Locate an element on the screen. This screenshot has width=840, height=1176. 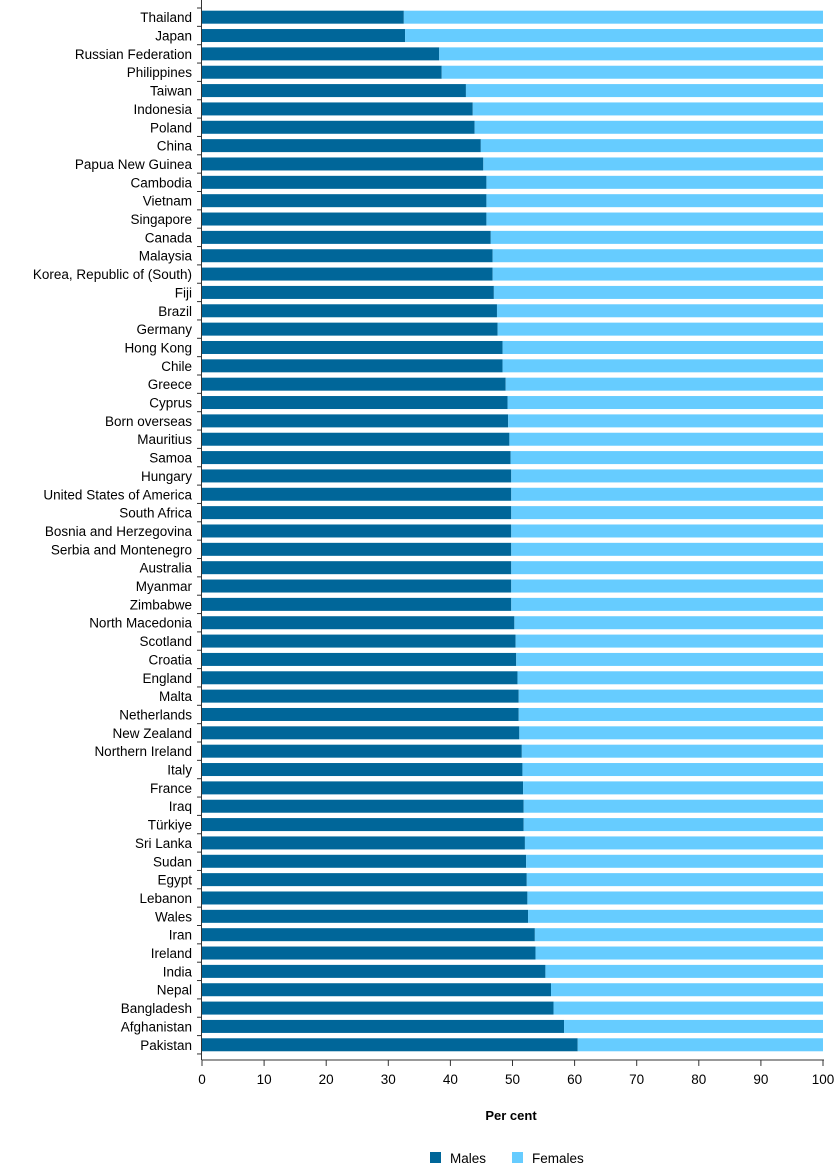
legend: Males Females is located at coordinates (507, 1158).